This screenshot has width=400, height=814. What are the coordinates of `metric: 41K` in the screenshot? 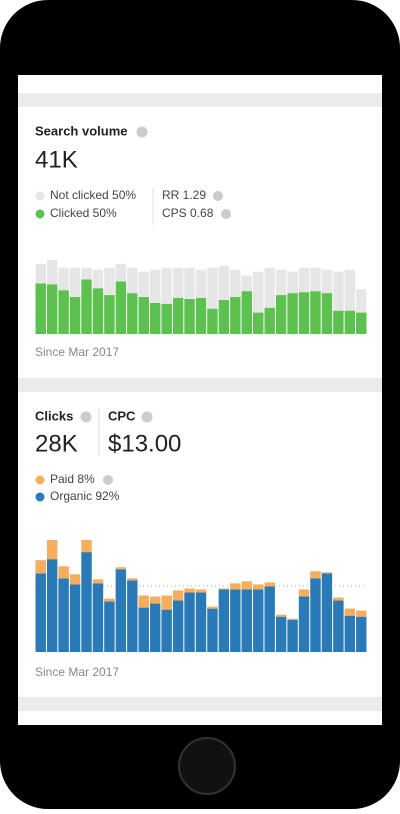 It's located at (56, 159).